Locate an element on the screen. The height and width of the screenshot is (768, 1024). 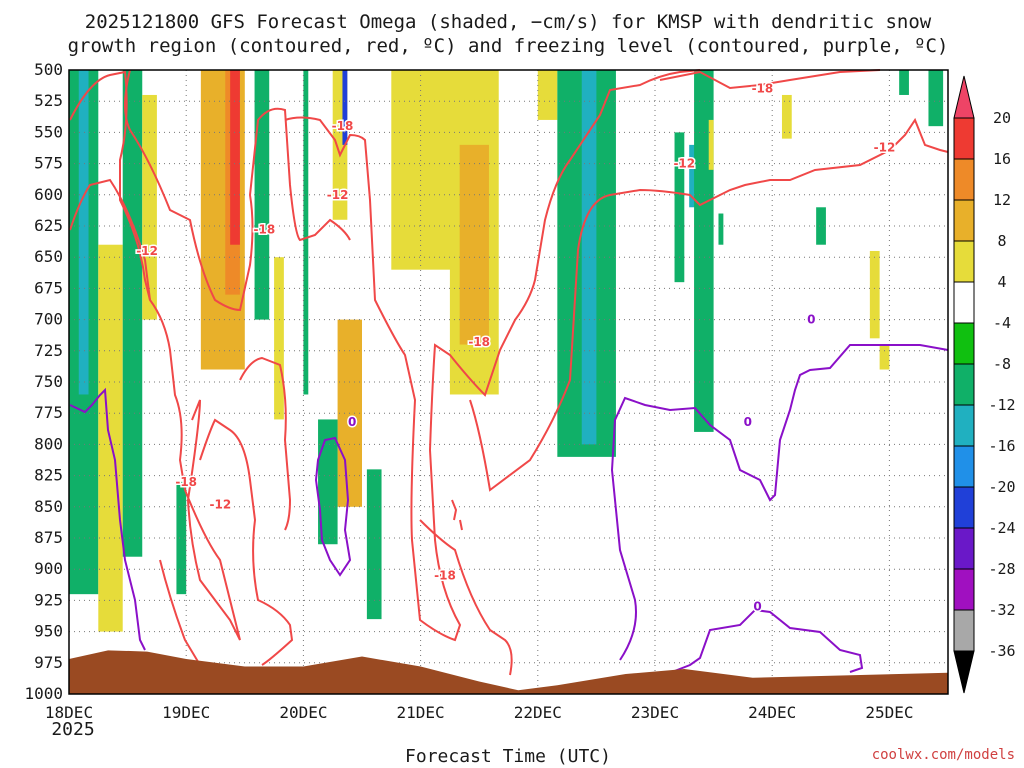
x-tick-label: 24DEC is located at coordinates (772, 712).